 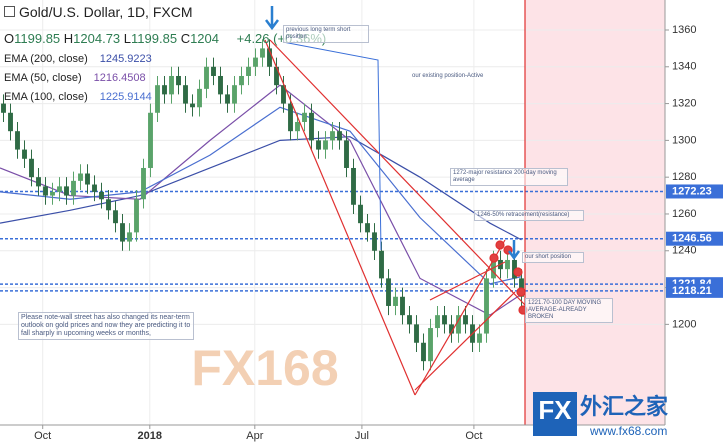 I want to click on chart-title-row: Gold/U.S. Dollar, 1D, FXCM, so click(x=98, y=12).